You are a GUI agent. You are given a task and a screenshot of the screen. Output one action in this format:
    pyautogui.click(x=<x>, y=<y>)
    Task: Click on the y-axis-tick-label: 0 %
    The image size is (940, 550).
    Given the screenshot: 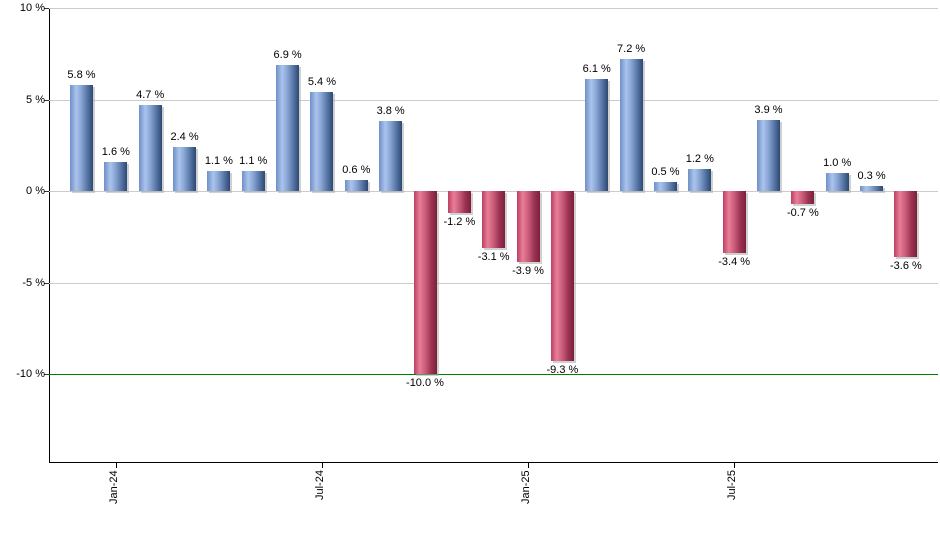 What is the action you would take?
    pyautogui.click(x=35, y=191)
    